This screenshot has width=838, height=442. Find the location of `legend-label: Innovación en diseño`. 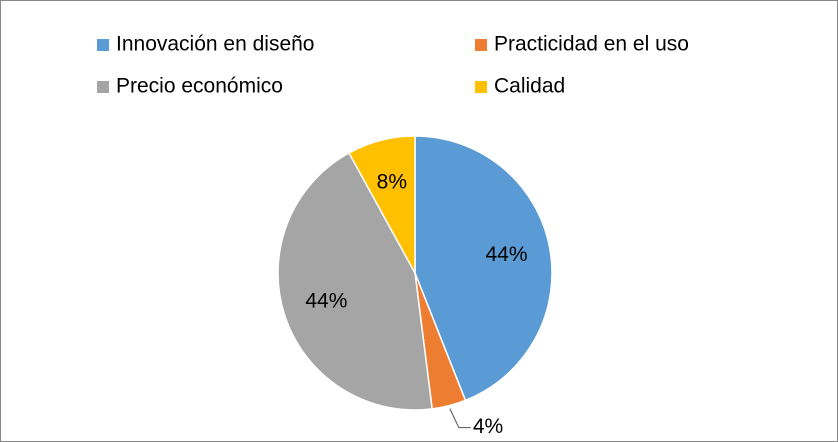

legend-label: Innovación en diseño is located at coordinates (215, 44).